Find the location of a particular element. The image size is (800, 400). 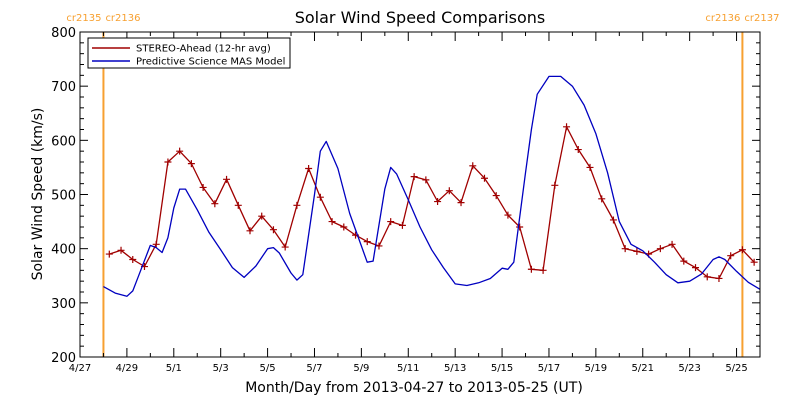

x-tick-label: 4/27 is located at coordinates (80, 368).